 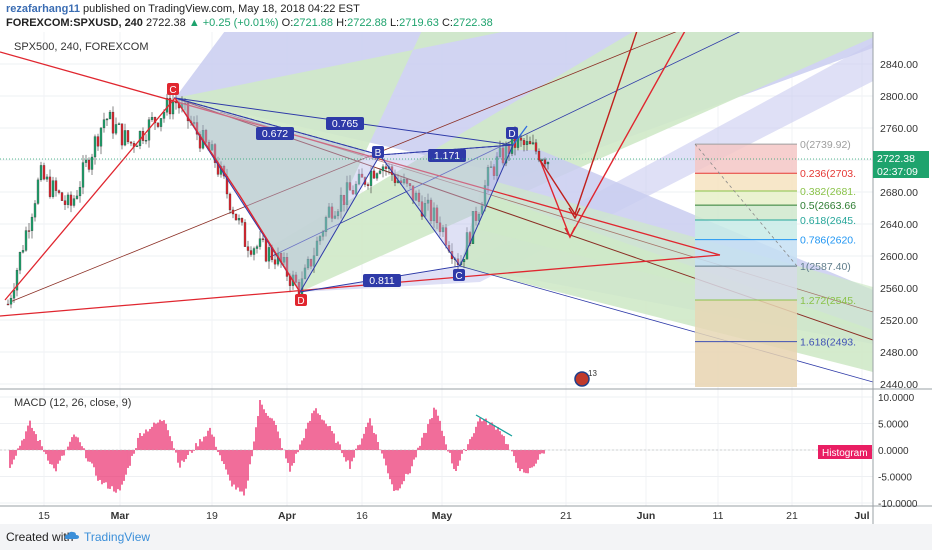 What do you see at coordinates (896, 159) in the screenshot?
I see `price-badge: 2722.38` at bounding box center [896, 159].